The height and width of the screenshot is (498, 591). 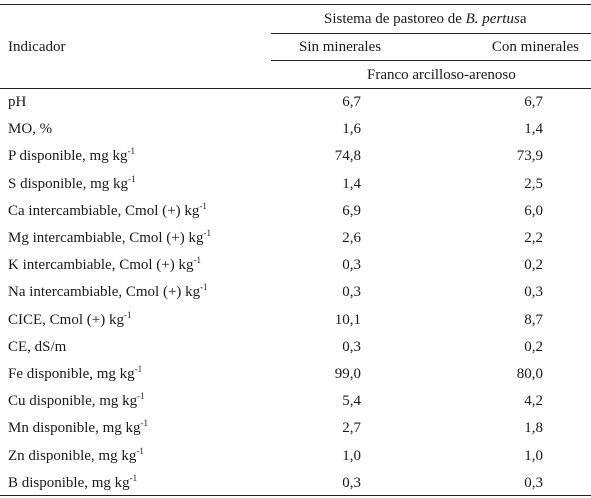 I want to click on indicator-header: Indicador, so click(x=37, y=47).